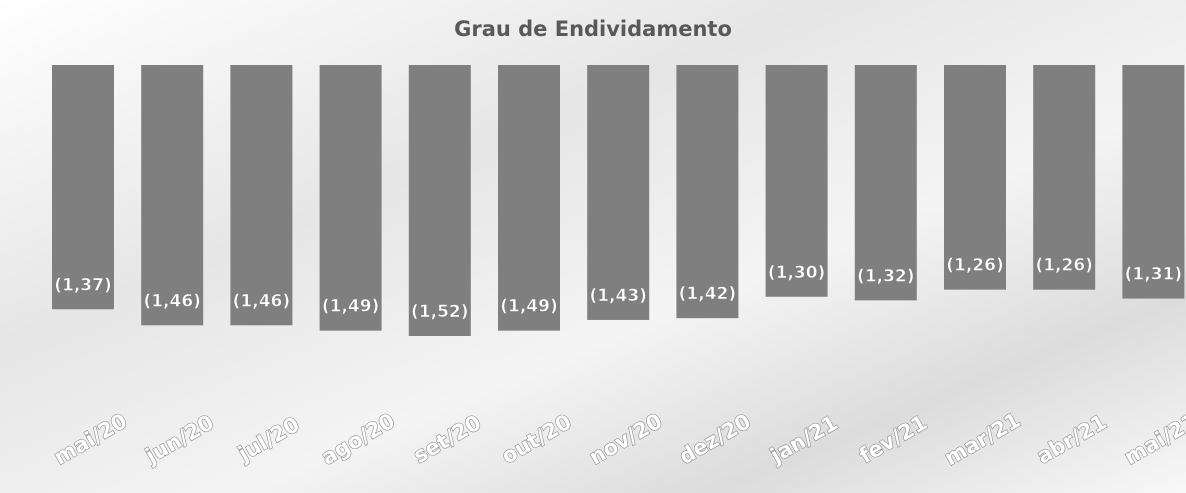  I want to click on chart-title: Grau de Endividamento, so click(593, 29).